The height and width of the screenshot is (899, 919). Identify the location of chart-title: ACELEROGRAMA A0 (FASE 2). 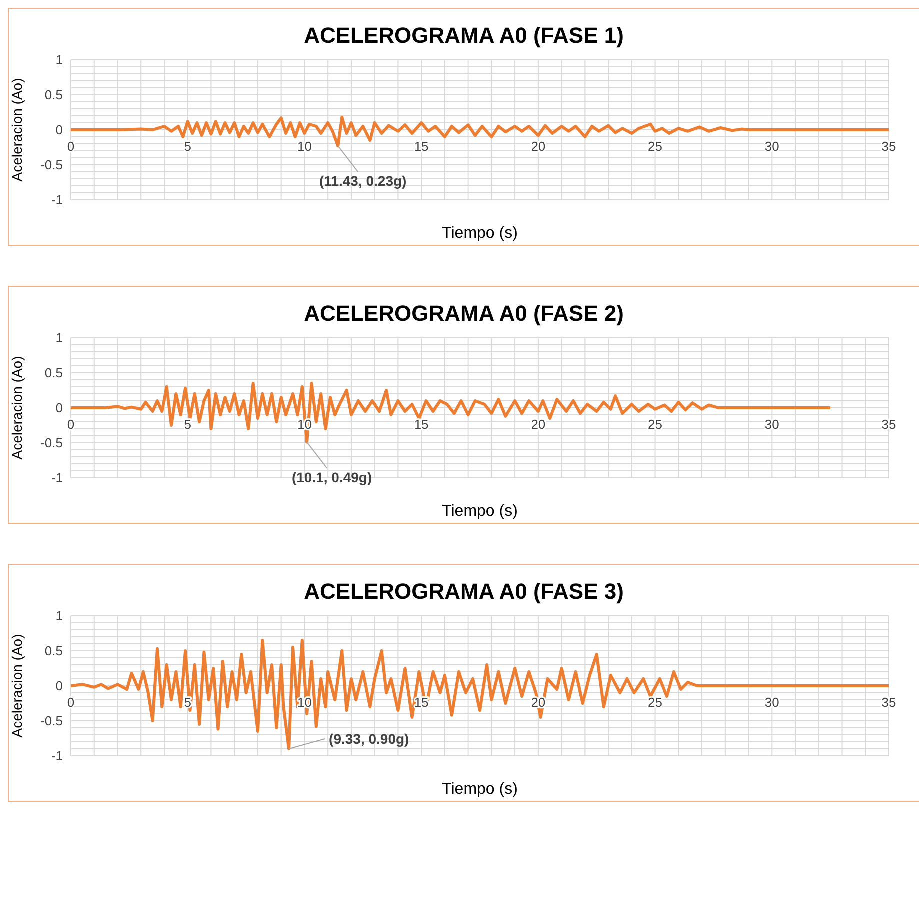
(464, 313).